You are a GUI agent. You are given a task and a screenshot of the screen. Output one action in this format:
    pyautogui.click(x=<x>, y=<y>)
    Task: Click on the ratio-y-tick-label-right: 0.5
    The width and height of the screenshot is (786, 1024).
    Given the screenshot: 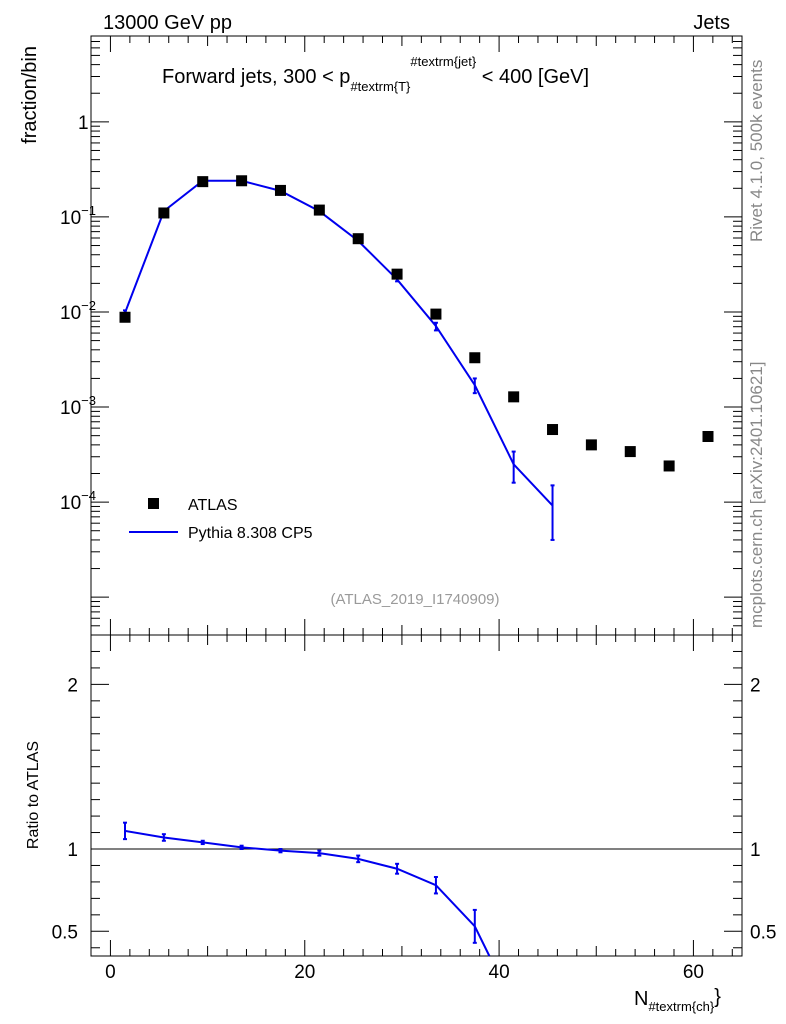 What is the action you would take?
    pyautogui.click(x=763, y=932)
    